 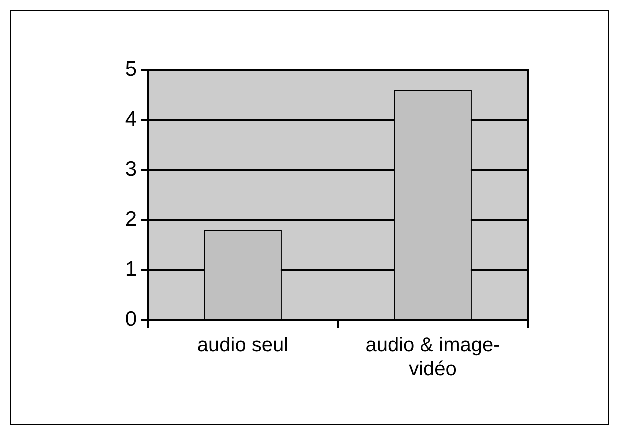 What do you see at coordinates (131, 69) in the screenshot?
I see `y-tick-label: 5` at bounding box center [131, 69].